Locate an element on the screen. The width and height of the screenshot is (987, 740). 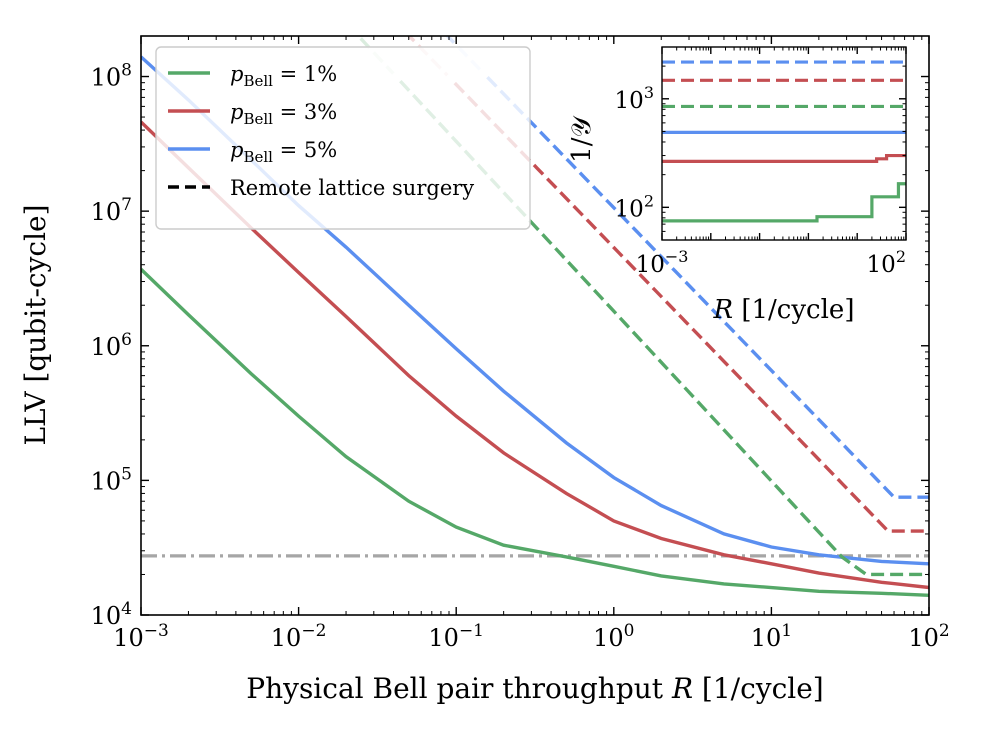
inset-x-tick-label: 10⁻³ is located at coordinates (662, 262).